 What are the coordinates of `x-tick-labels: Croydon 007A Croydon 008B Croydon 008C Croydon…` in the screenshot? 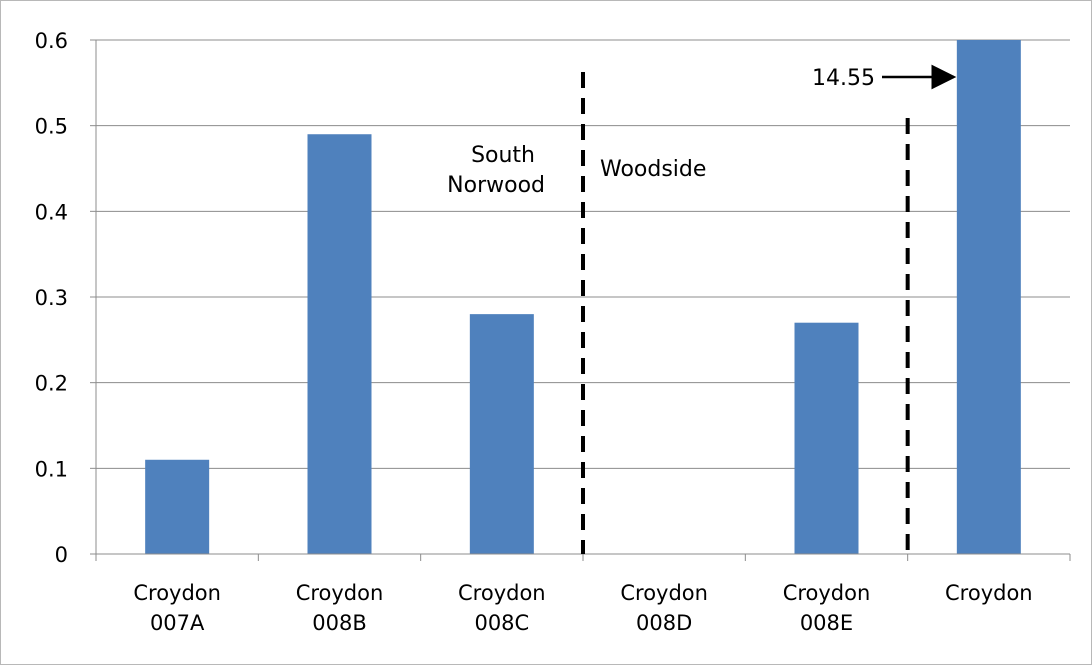 It's located at (582, 608).